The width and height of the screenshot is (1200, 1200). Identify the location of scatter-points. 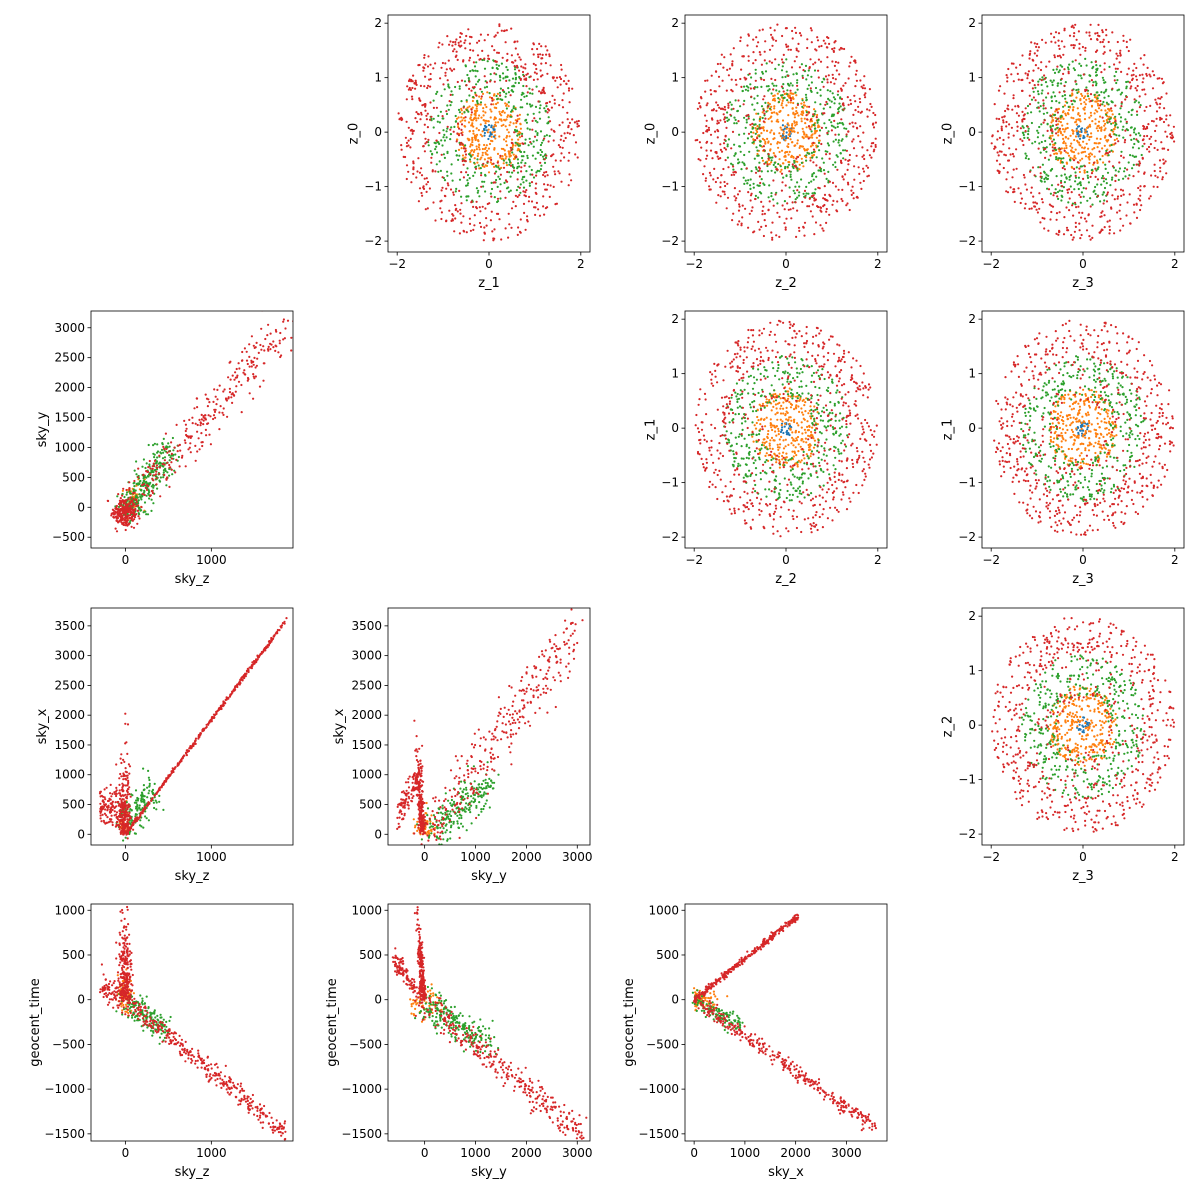
(786, 132).